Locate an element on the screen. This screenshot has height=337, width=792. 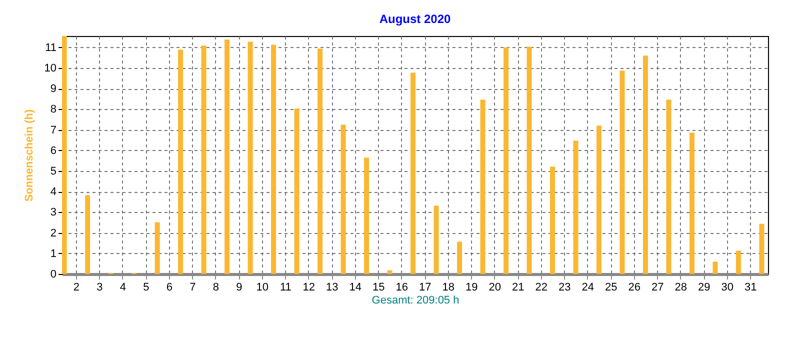
y-tick-label: 7 is located at coordinates (53, 130).